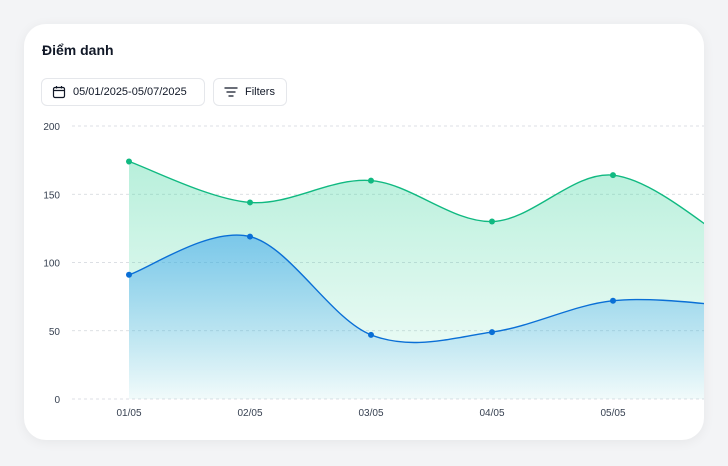  I want to click on card-title: Điểm danh, so click(78, 50).